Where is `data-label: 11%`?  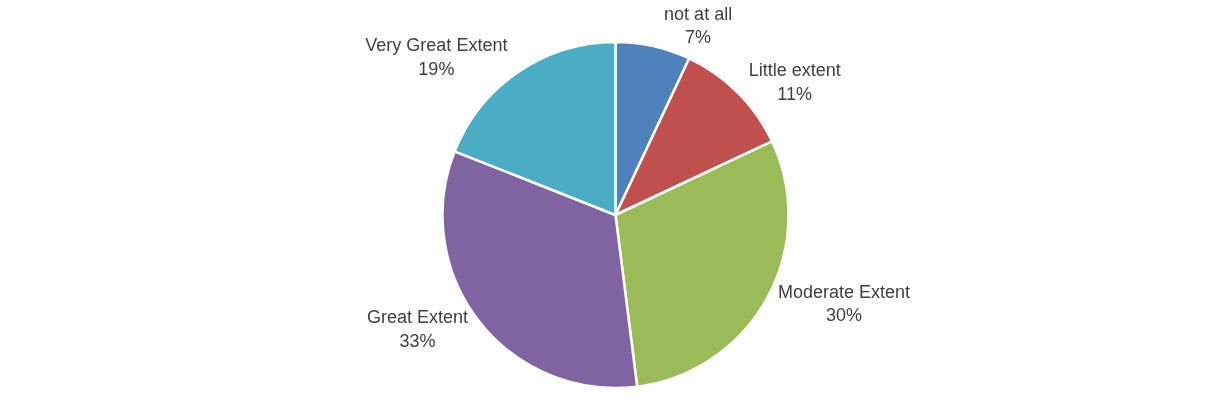
data-label: 11% is located at coordinates (795, 93).